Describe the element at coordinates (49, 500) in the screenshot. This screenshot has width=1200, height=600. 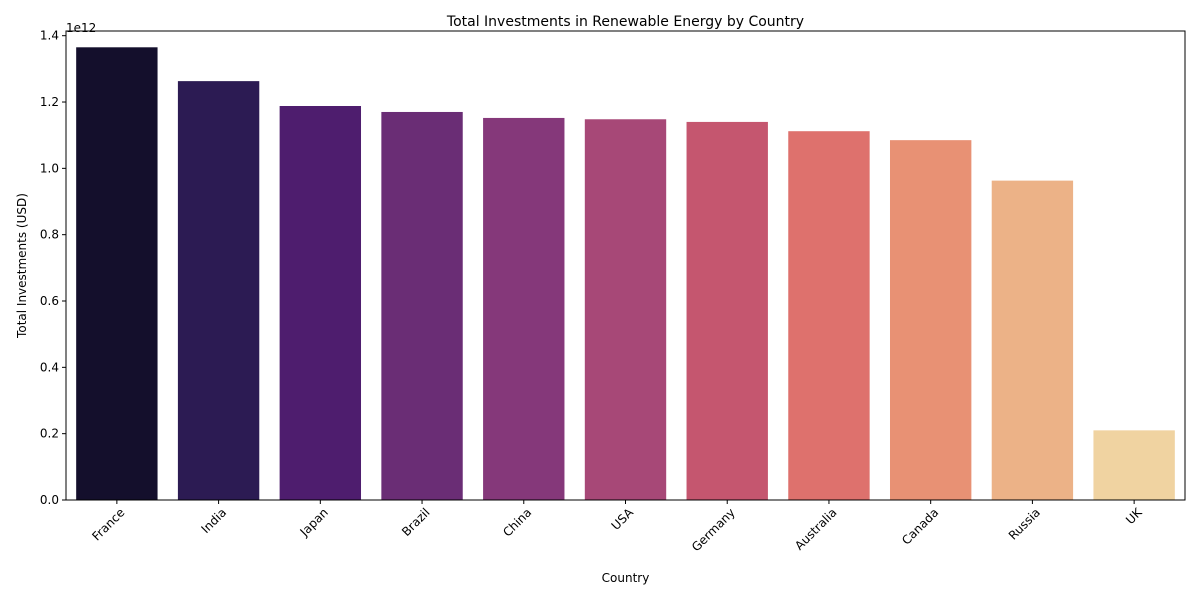
I see `y-tick-label: 0.0` at that location.